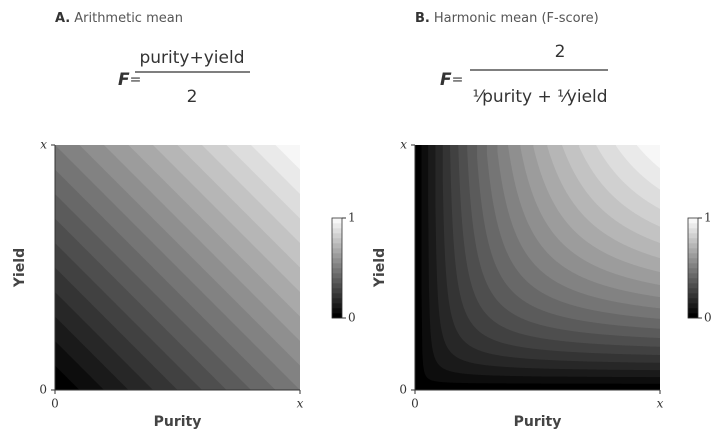 This screenshot has width=721, height=432. Describe the element at coordinates (516, 18) in the screenshot. I see `title-text: Harmonic mean (F-score)` at that location.